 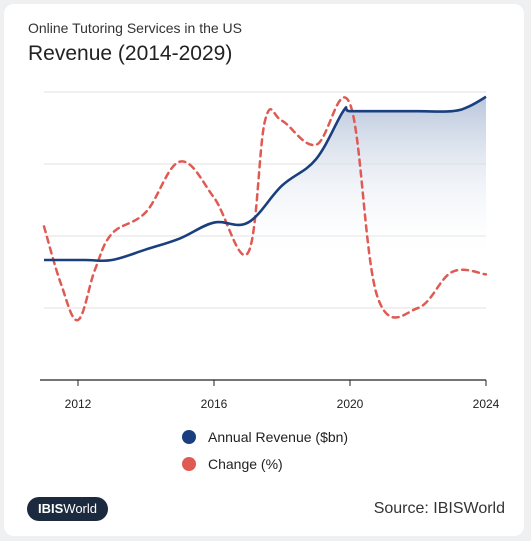 I want to click on legend-item-revenue: Annual Revenue ($bn), so click(x=265, y=436).